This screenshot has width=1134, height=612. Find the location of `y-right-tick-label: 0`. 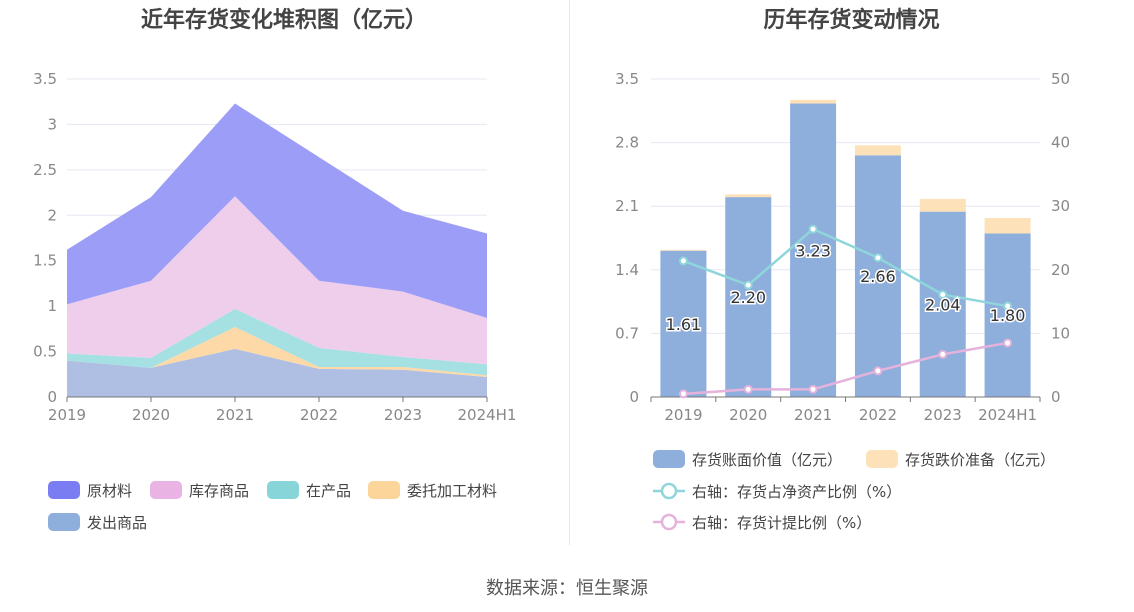

y-right-tick-label: 0 is located at coordinates (1056, 397).